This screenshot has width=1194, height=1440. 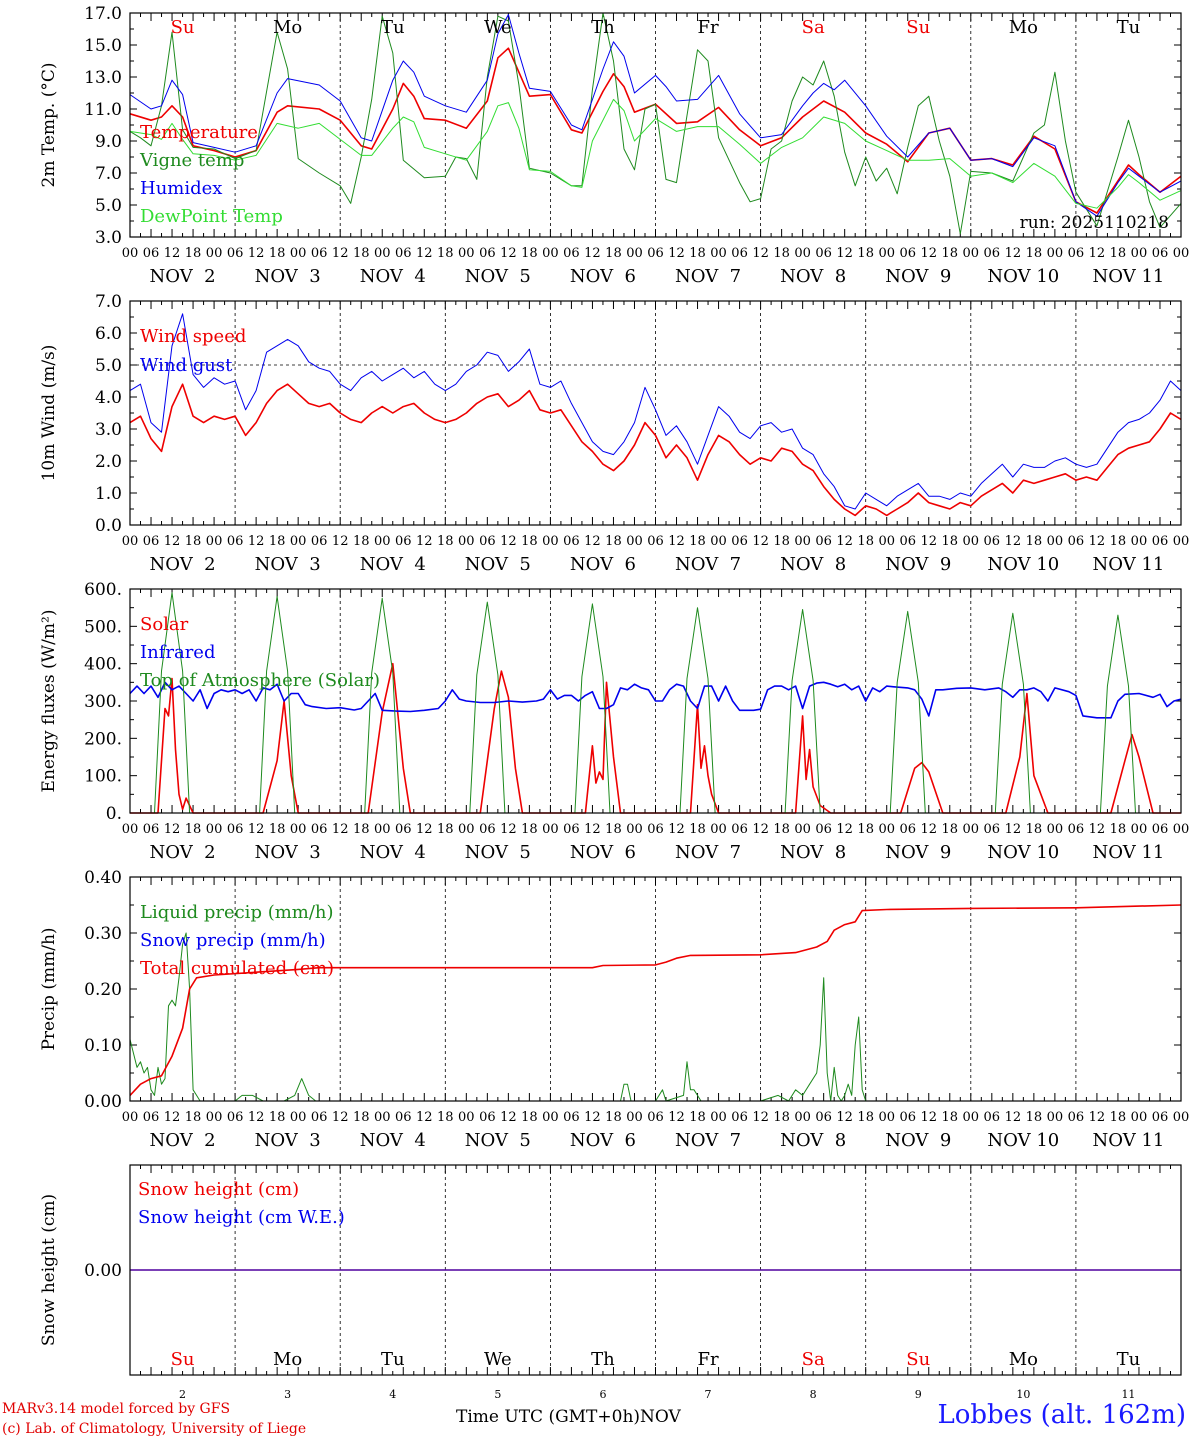 I want to click on x-date-label: NOV 3, so click(x=288, y=1140).